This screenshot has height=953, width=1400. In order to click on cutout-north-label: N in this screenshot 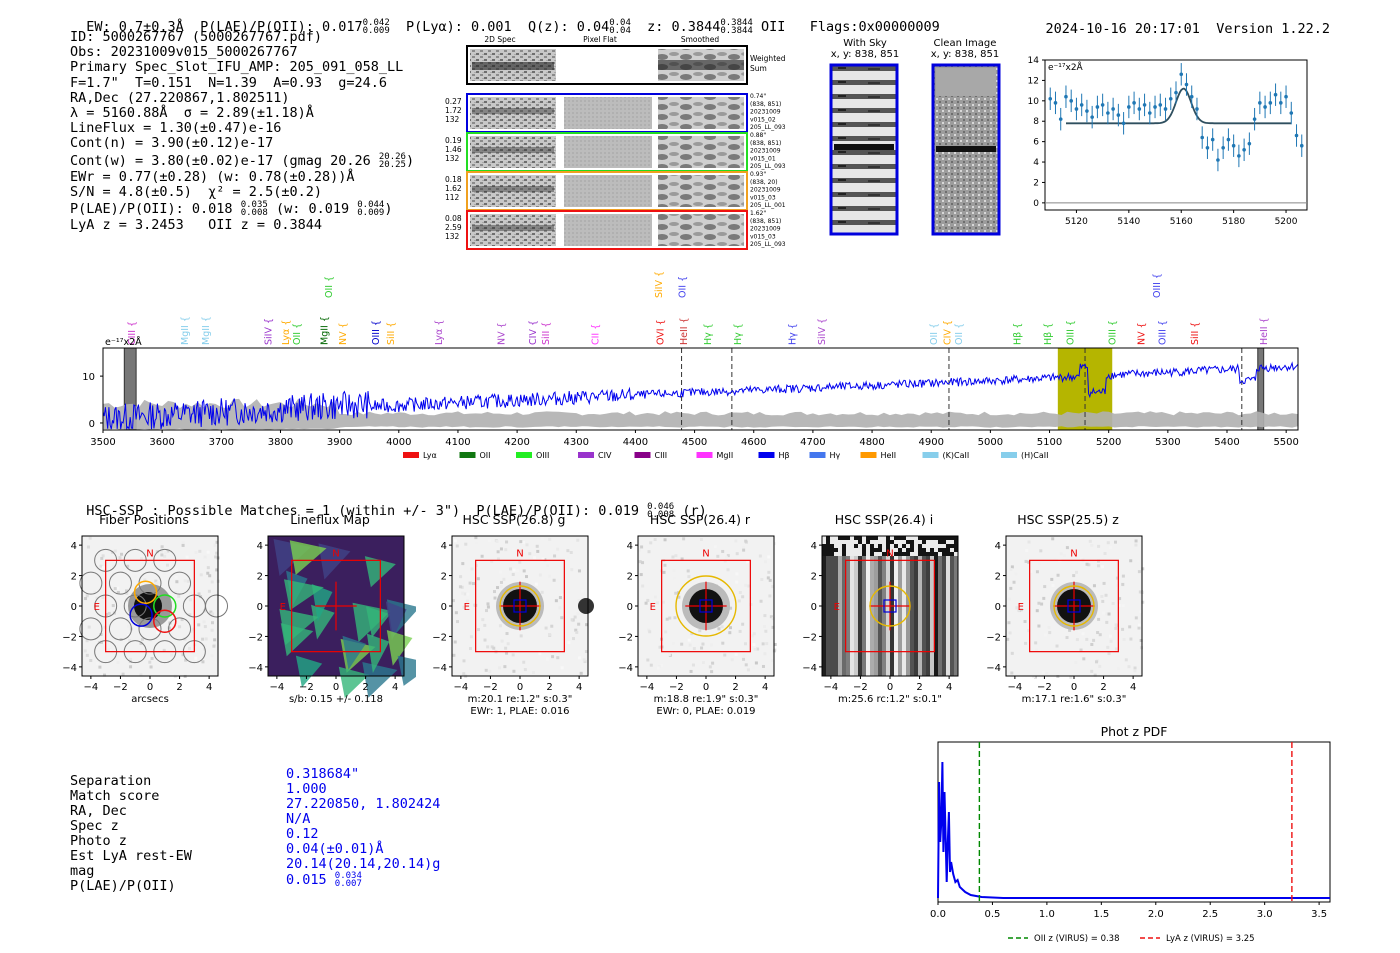, I will do `click(1073, 554)`.